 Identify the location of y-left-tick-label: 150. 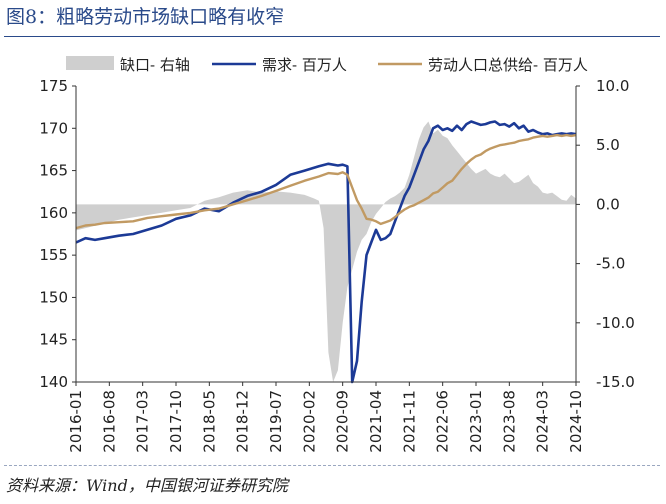
(53, 297).